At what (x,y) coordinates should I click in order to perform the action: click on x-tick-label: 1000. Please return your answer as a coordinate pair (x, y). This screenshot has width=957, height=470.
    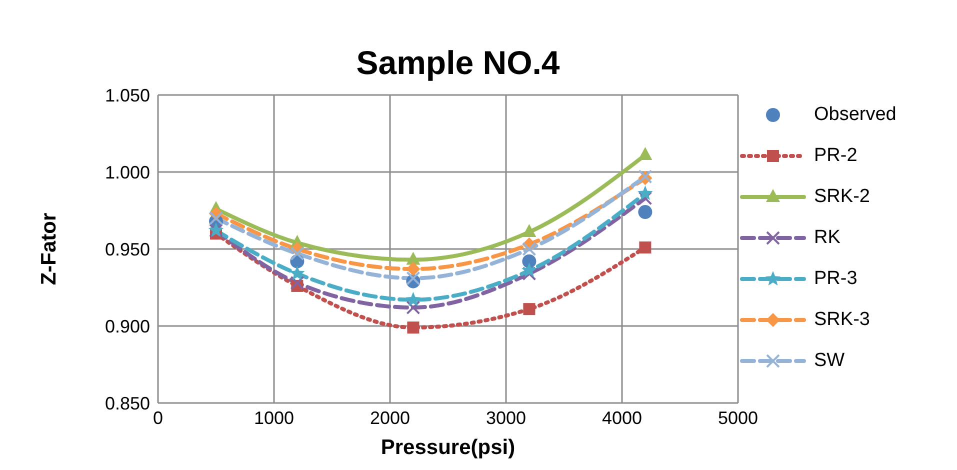
    Looking at the image, I should click on (274, 418).